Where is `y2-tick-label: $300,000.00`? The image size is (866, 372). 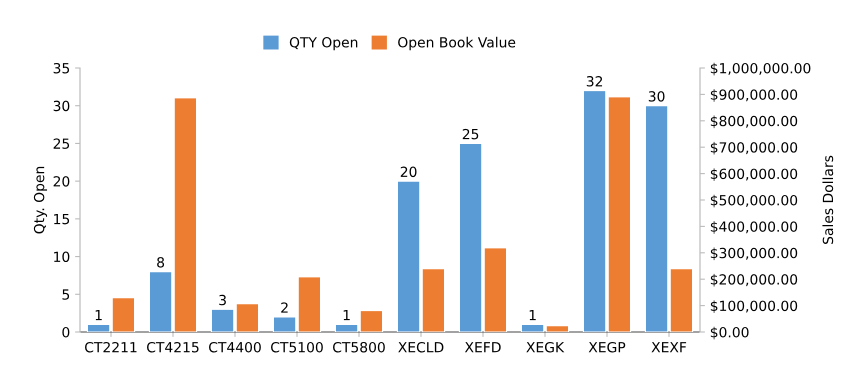
y2-tick-label: $300,000.00 is located at coordinates (754, 254).